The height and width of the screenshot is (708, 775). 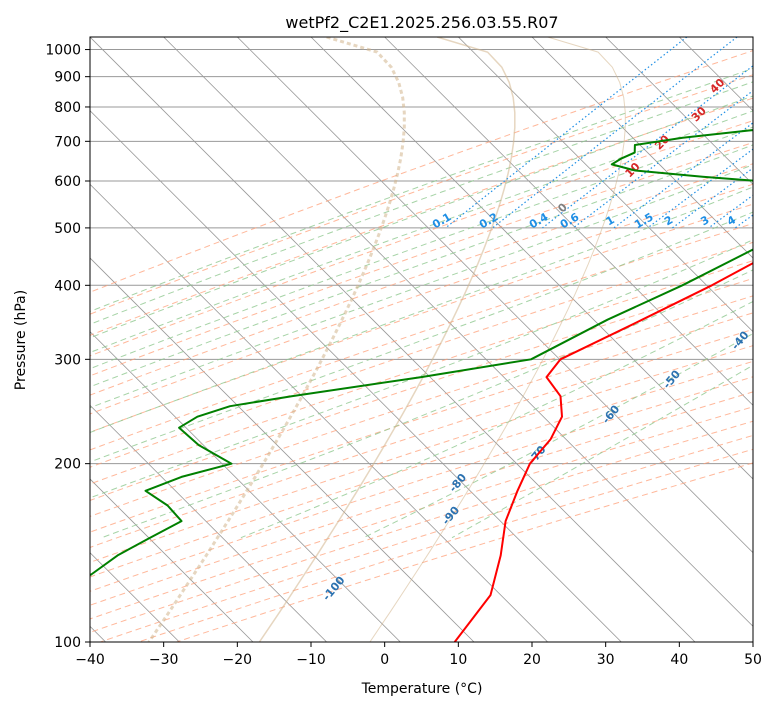 I want to click on x-tick-label: 10, so click(x=458, y=660).